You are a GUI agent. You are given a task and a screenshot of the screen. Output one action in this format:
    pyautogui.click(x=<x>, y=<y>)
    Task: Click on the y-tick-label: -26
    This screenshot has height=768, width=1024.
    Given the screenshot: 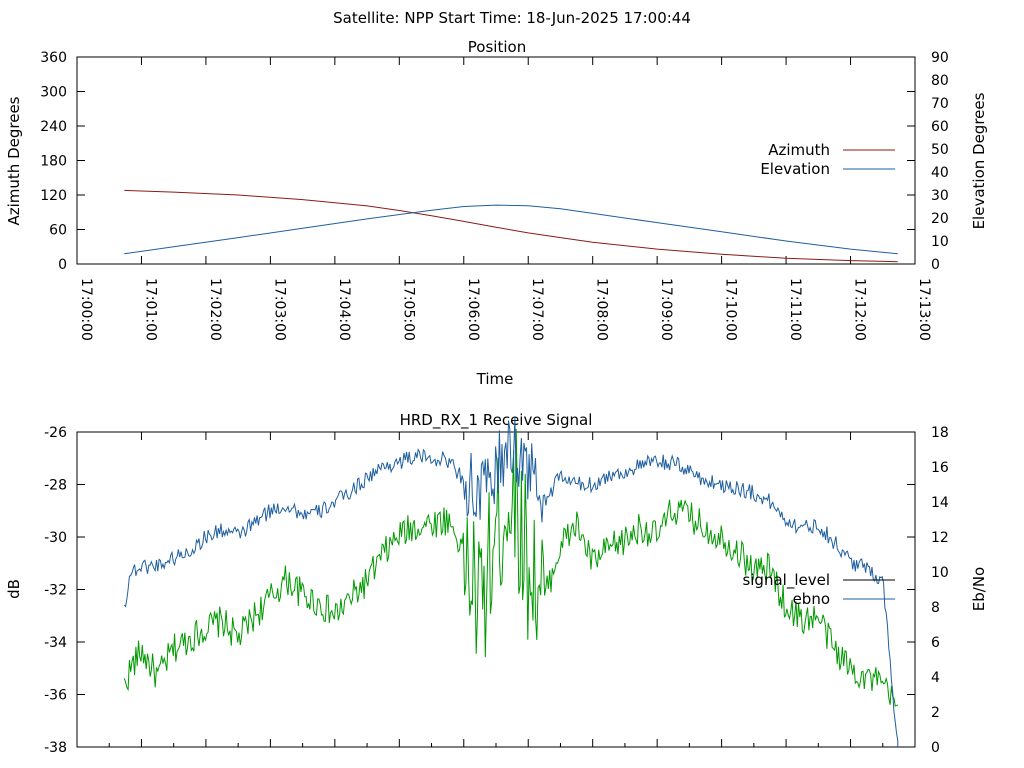 What is the action you would take?
    pyautogui.click(x=55, y=433)
    